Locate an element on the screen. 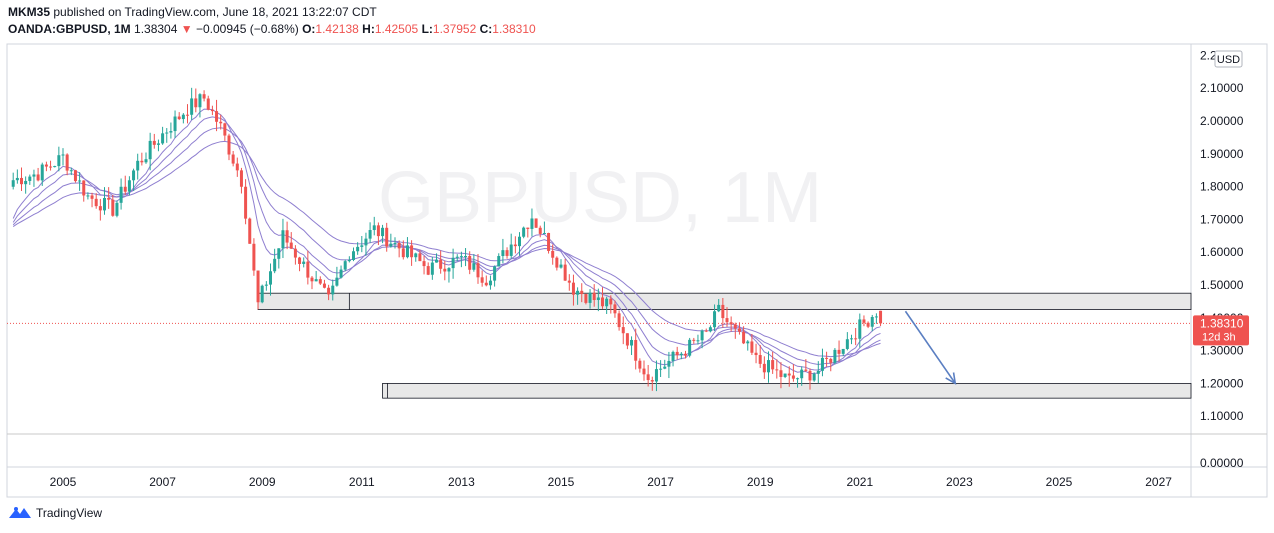 This screenshot has height=533, width=1274. y-tick-label: 1.50000 is located at coordinates (1222, 285).